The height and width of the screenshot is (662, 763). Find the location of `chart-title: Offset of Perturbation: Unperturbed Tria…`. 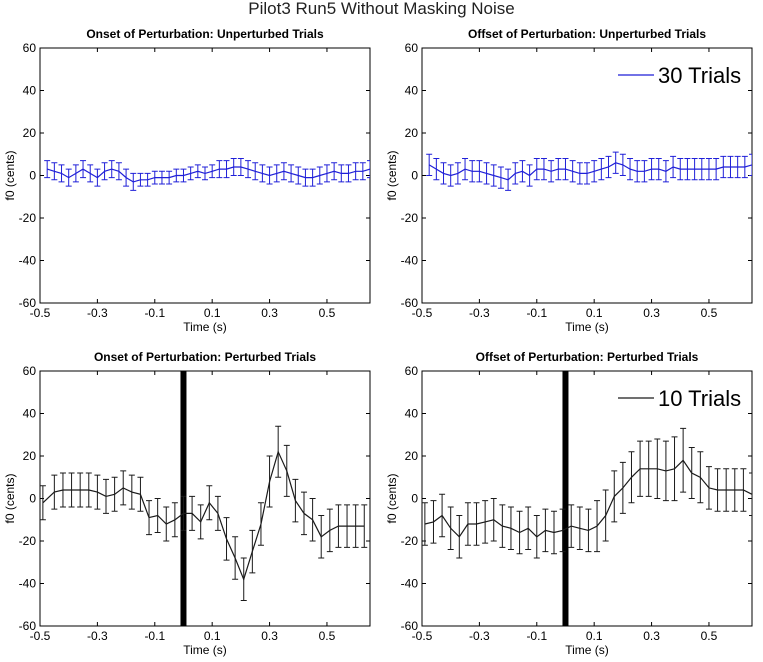

chart-title: Offset of Perturbation: Unperturbed Tria… is located at coordinates (587, 34).